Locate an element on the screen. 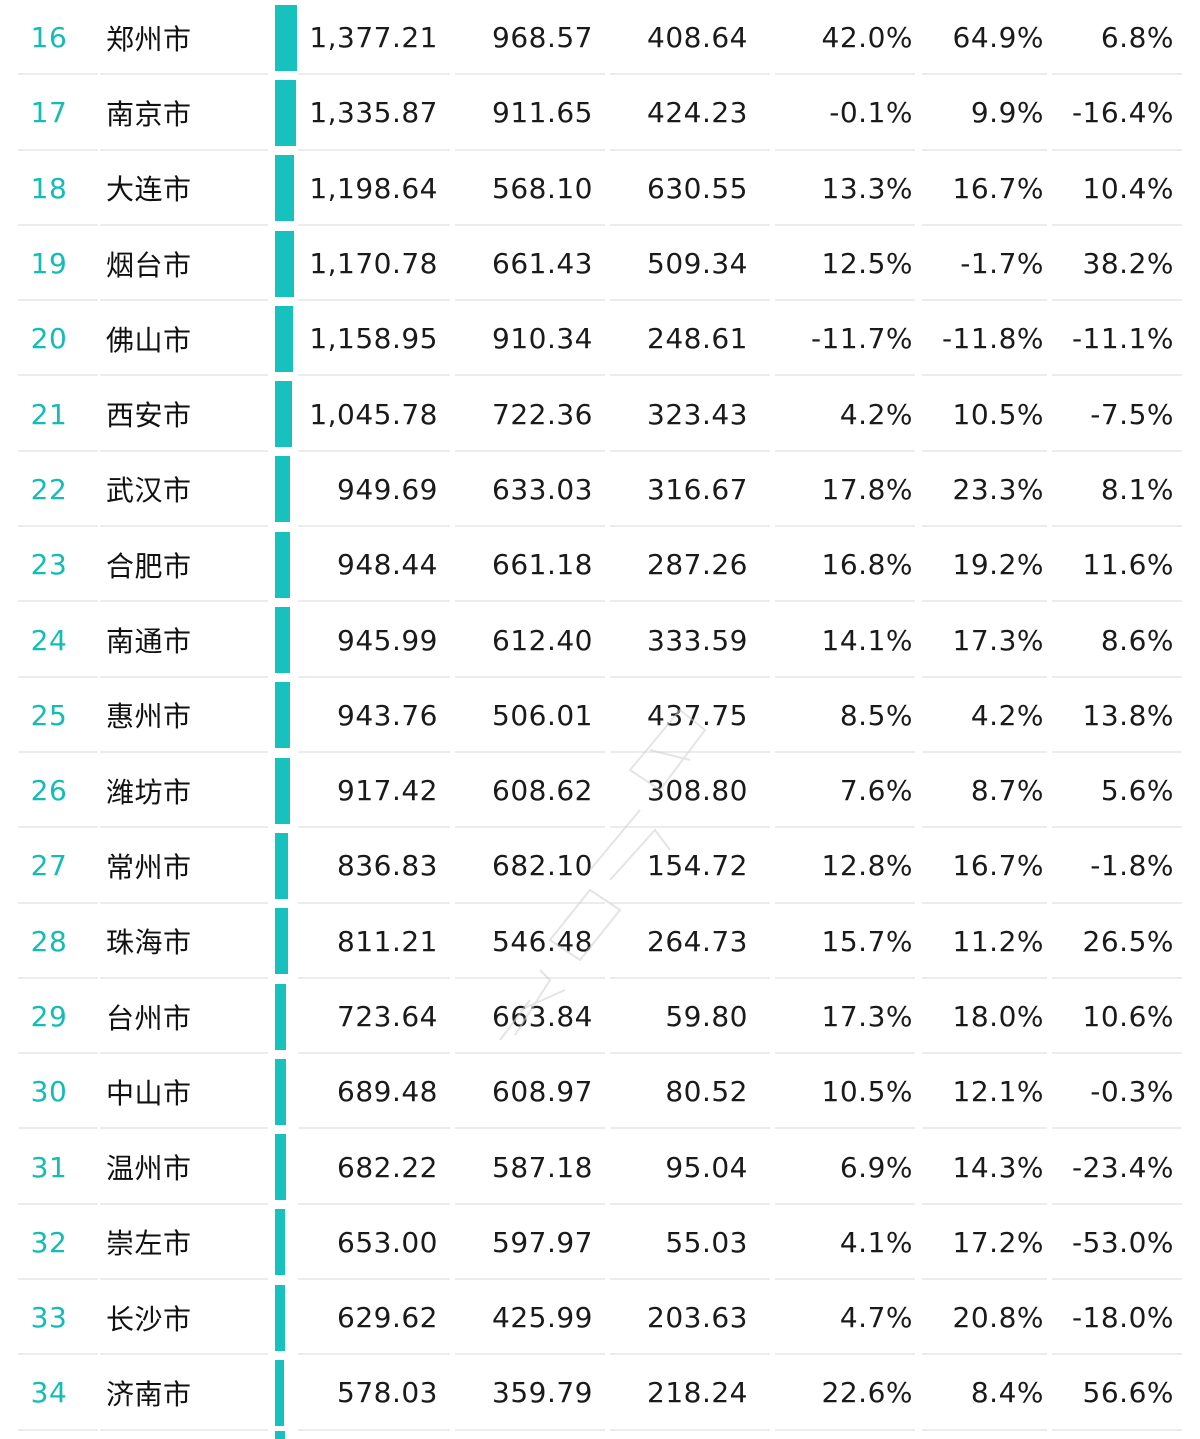 Image resolution: width=1200 pixels, height=1439 pixels. rank-number: 31 is located at coordinates (49, 1167).